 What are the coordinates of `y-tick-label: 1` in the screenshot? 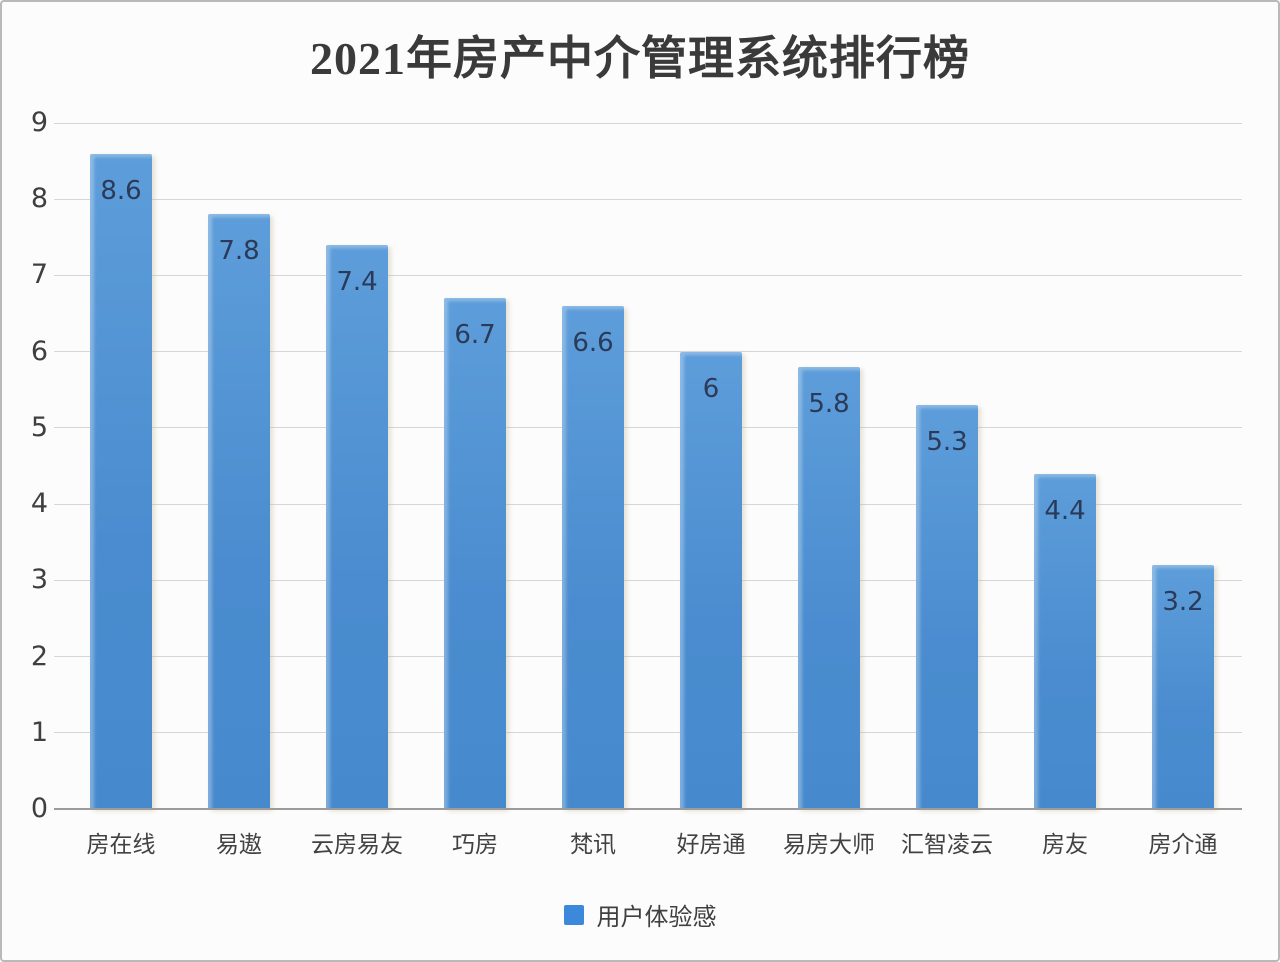 It's located at (39, 732).